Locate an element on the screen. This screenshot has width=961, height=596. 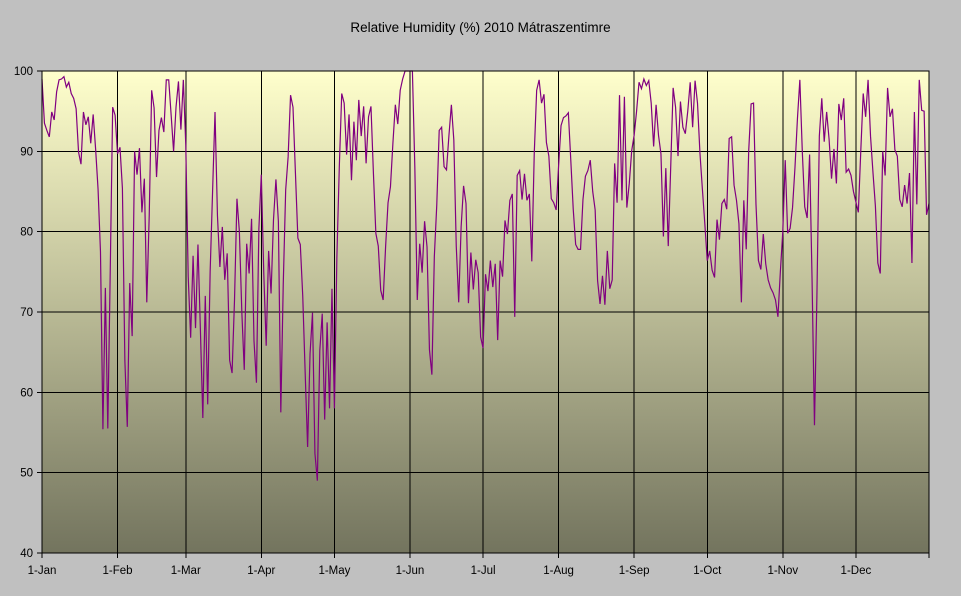
y-axis-label: 50 is located at coordinates (26, 474).